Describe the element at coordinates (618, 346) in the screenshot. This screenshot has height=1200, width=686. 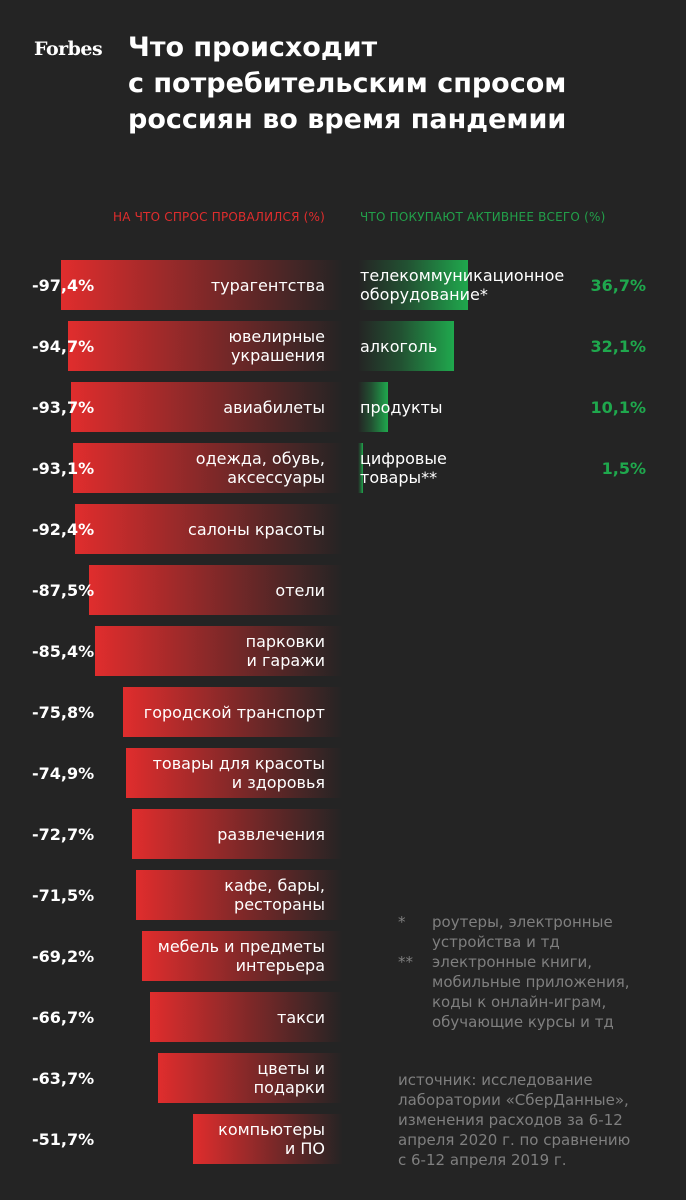
I see `growth-value-label: 32,1%` at that location.